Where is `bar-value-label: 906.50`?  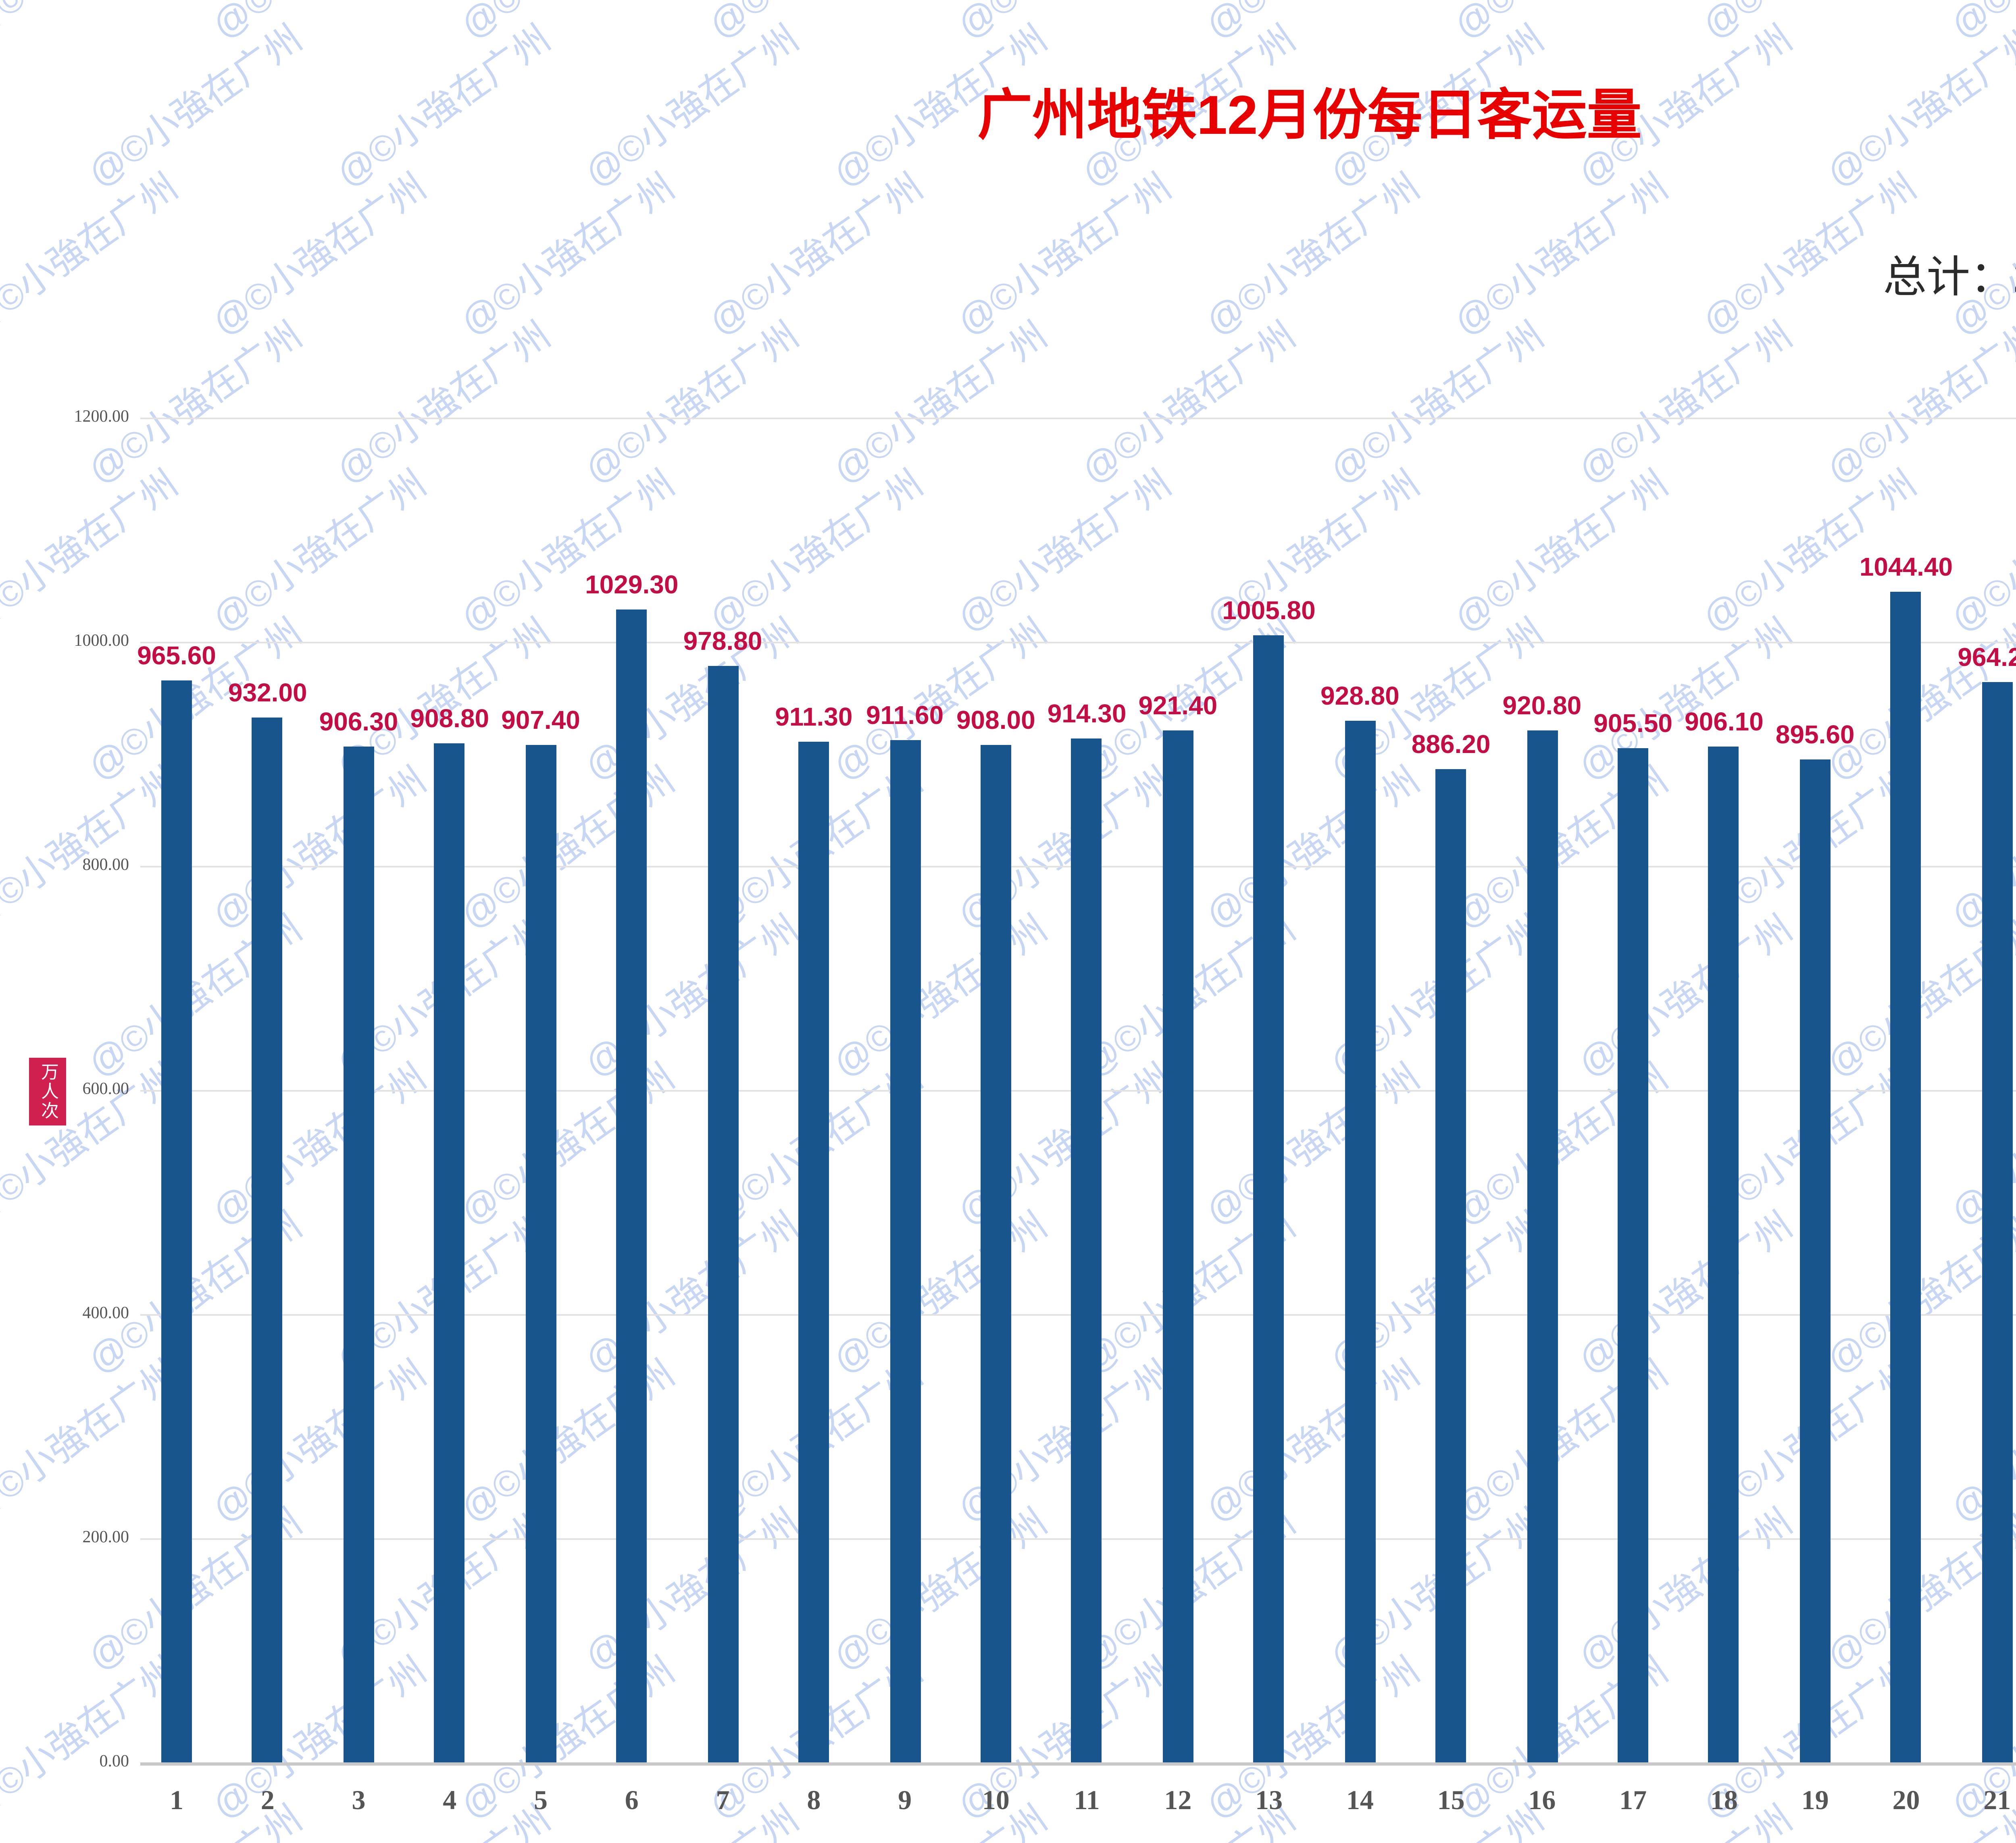 bar-value-label: 906.50 is located at coordinates (1999, 723).